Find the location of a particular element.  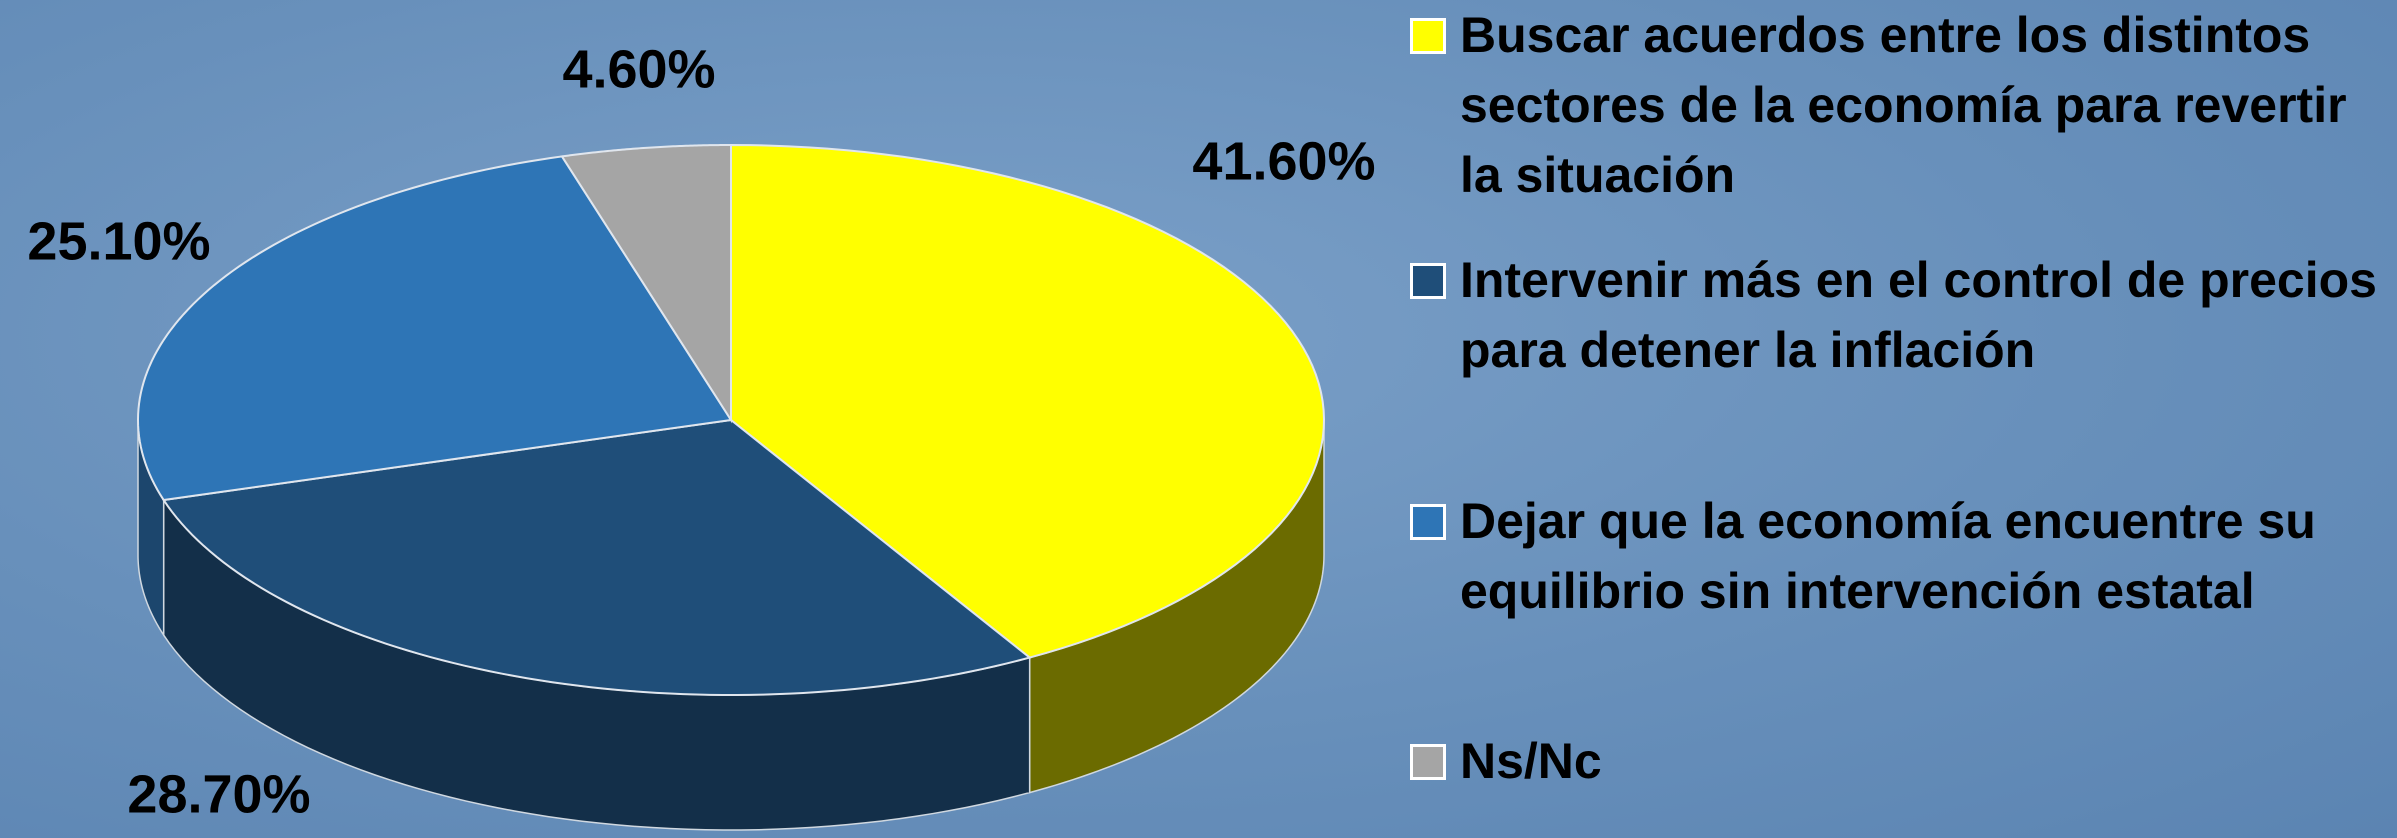

data-label: 28.70% is located at coordinates (218, 794).